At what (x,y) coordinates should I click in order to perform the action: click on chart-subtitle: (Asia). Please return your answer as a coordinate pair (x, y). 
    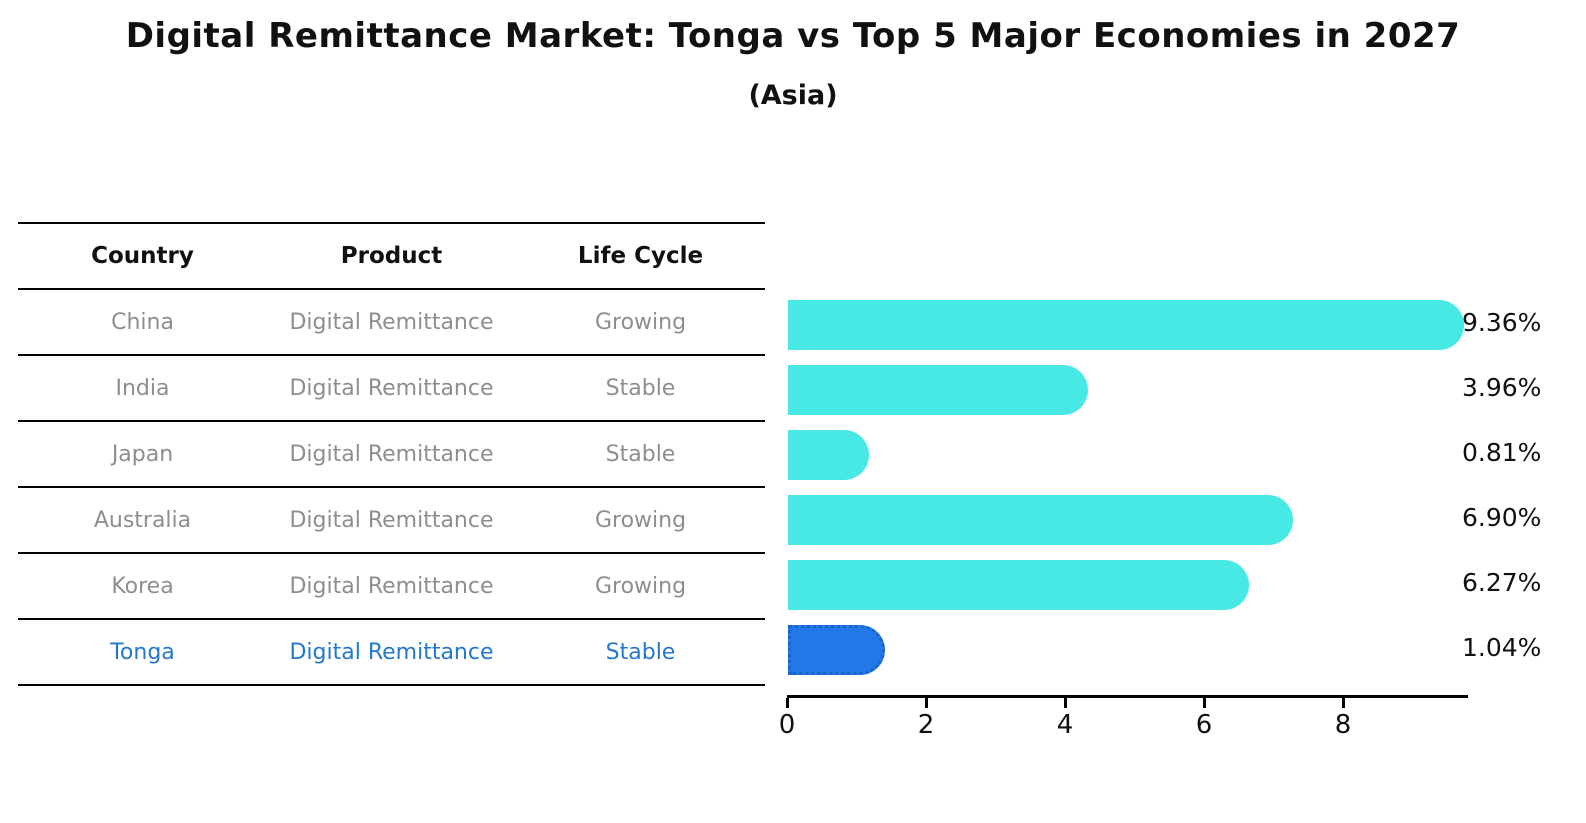
    Looking at the image, I should click on (793, 95).